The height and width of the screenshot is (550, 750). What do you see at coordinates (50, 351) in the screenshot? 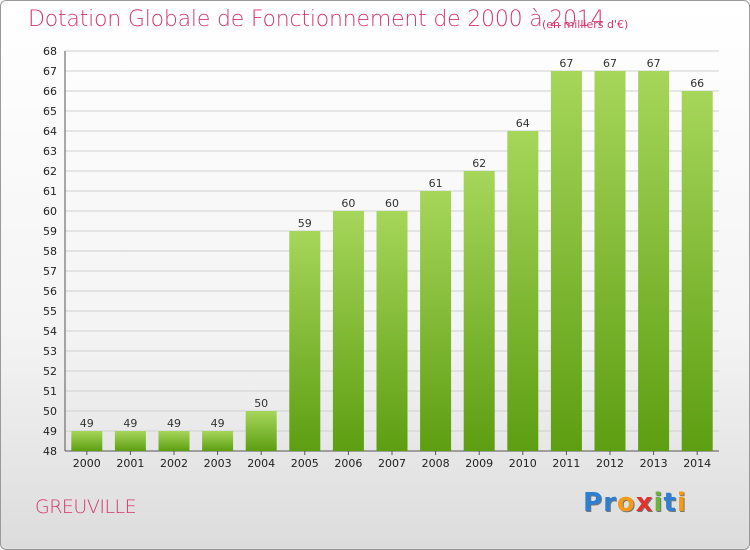
I see `y-tick-label: 53` at bounding box center [50, 351].